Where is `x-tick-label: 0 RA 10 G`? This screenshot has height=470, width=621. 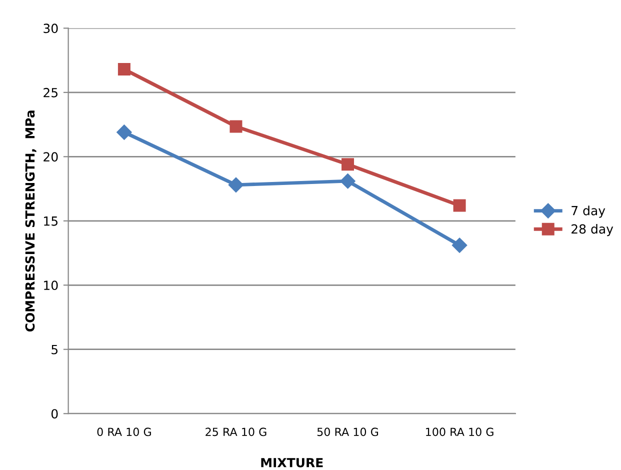
x-tick-label: 0 RA 10 G is located at coordinates (124, 432).